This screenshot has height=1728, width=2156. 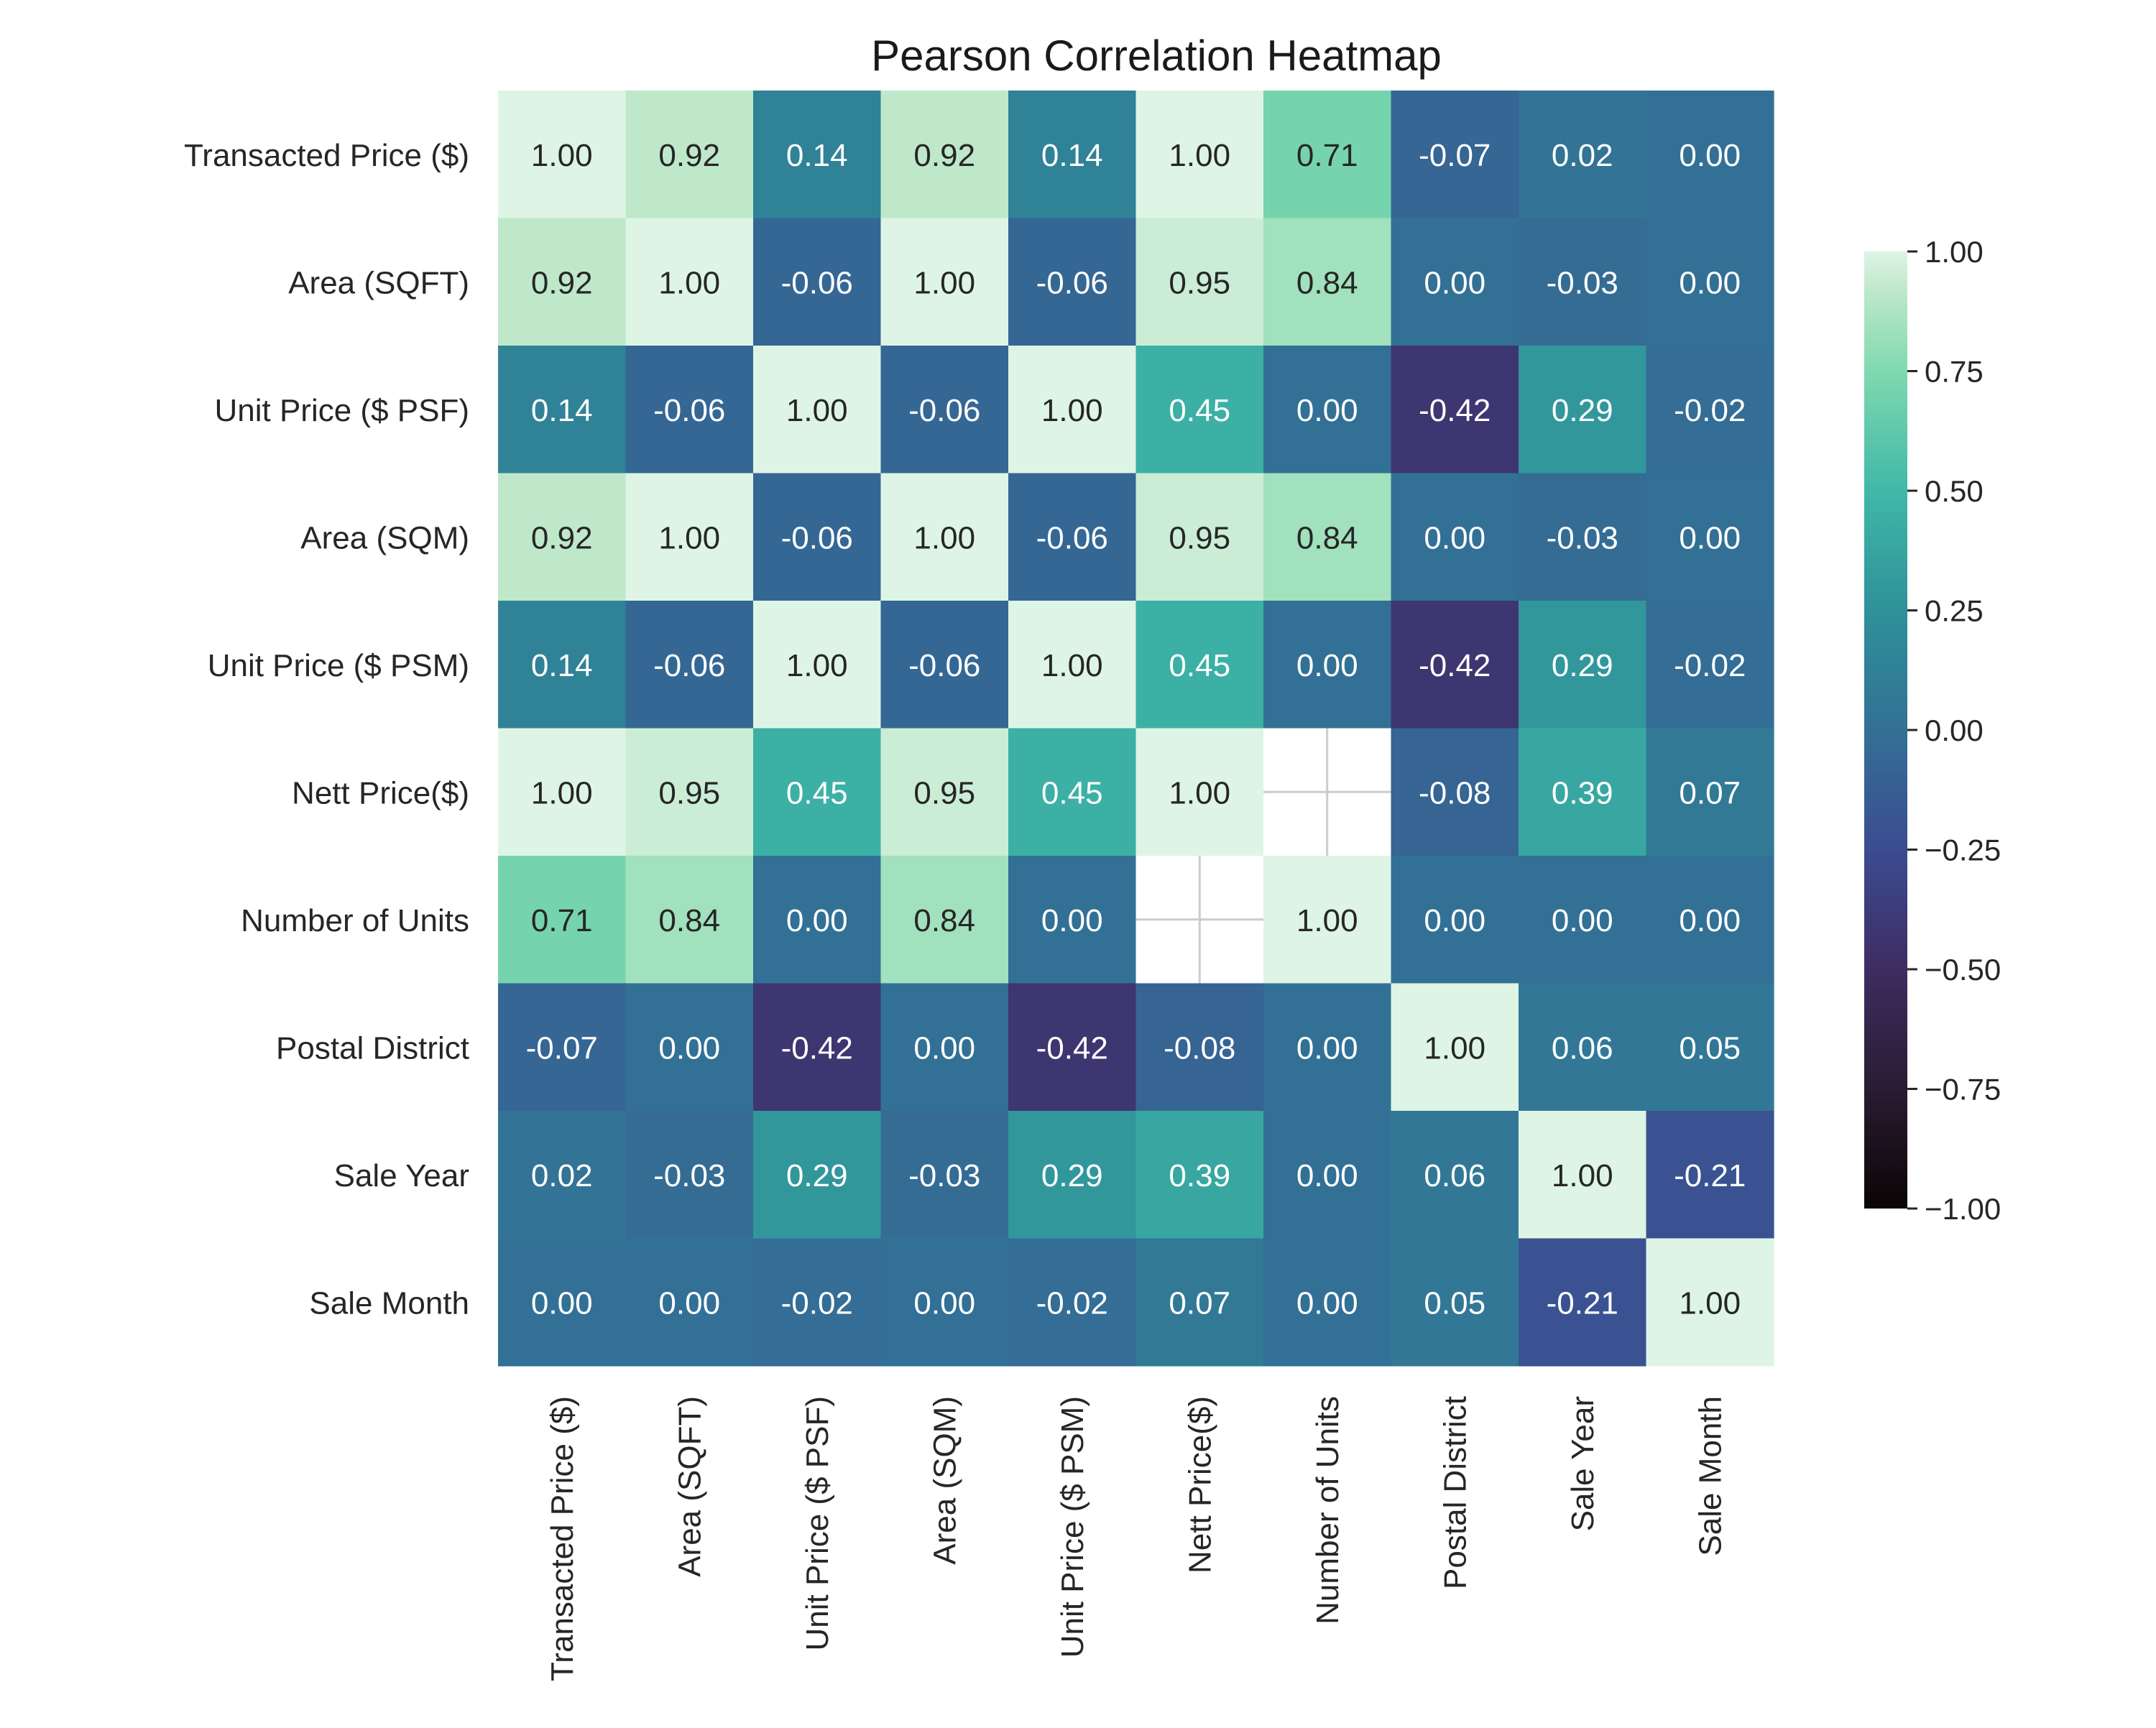 I want to click on heatmap-cell-label: 0.45, so click(x=1072, y=793).